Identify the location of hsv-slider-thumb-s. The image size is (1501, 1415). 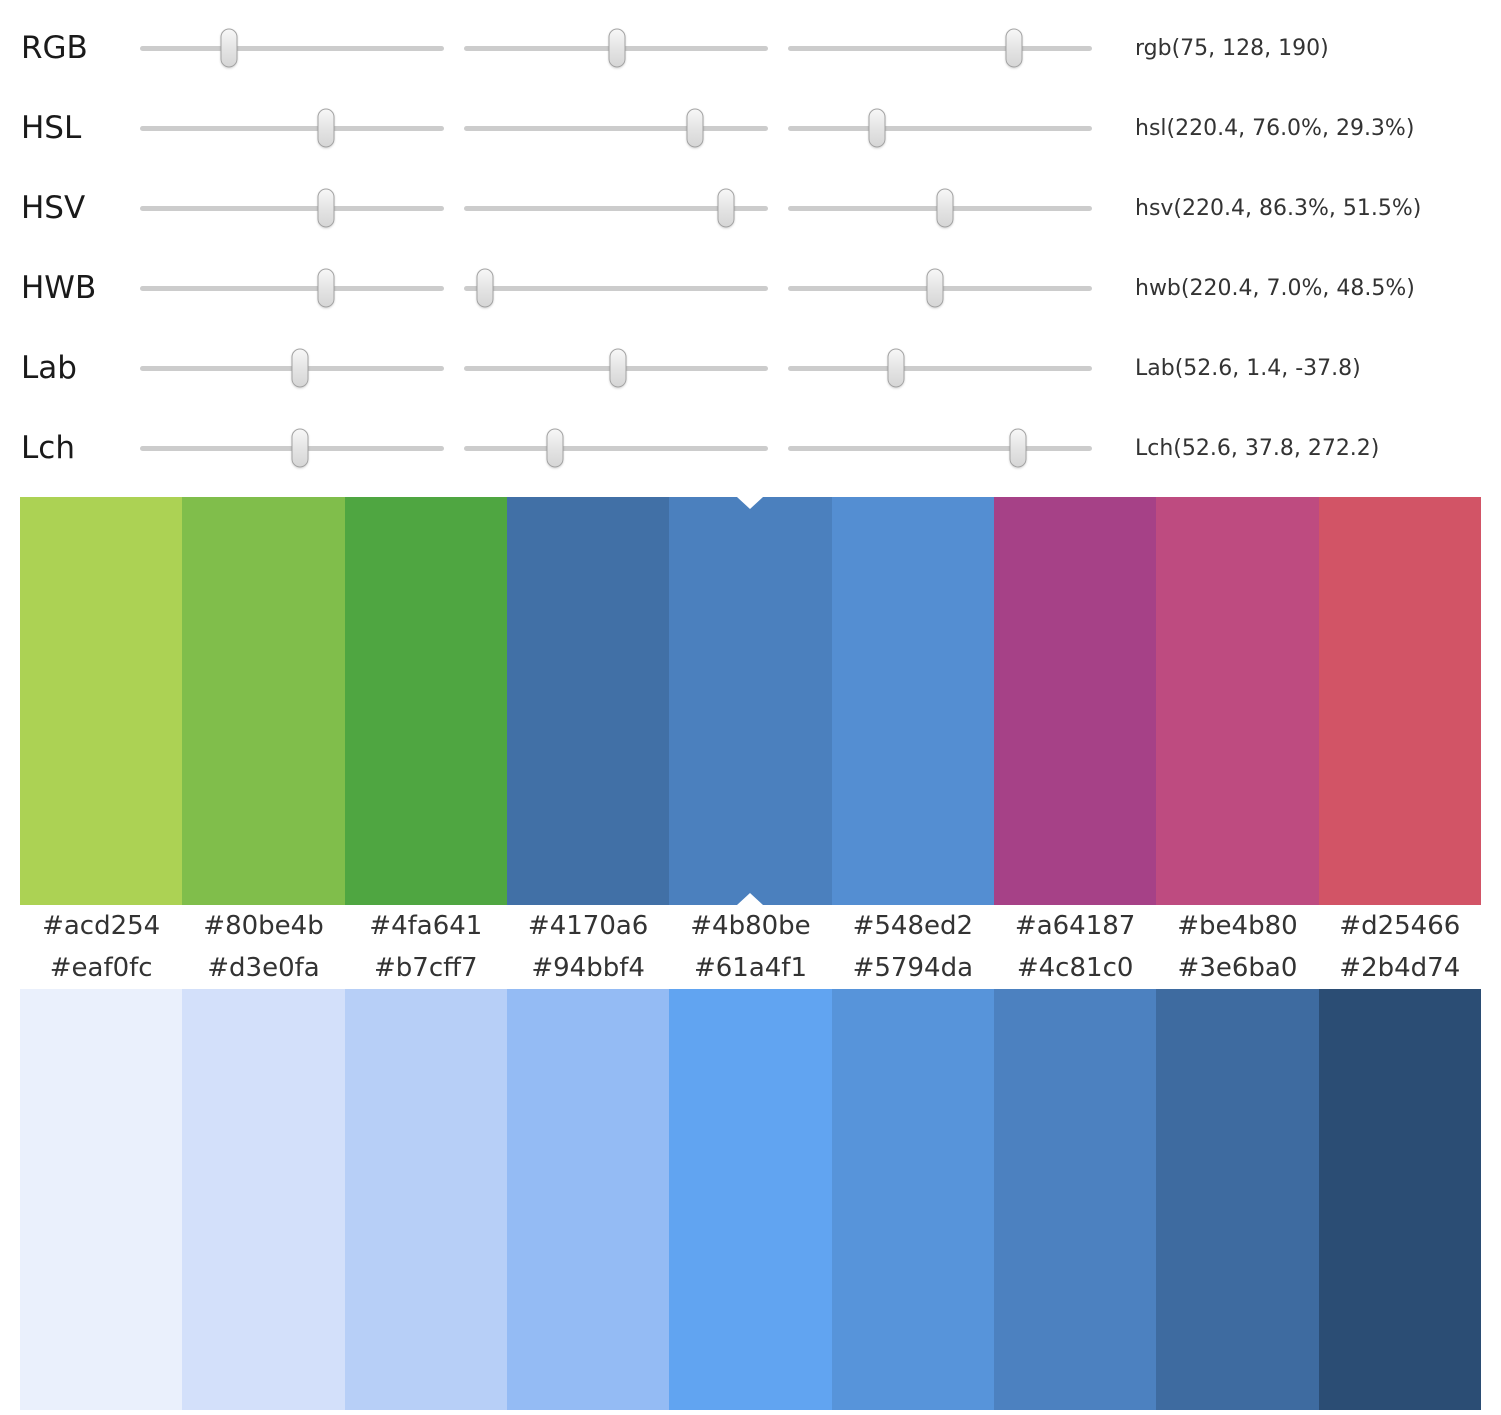
(726, 208).